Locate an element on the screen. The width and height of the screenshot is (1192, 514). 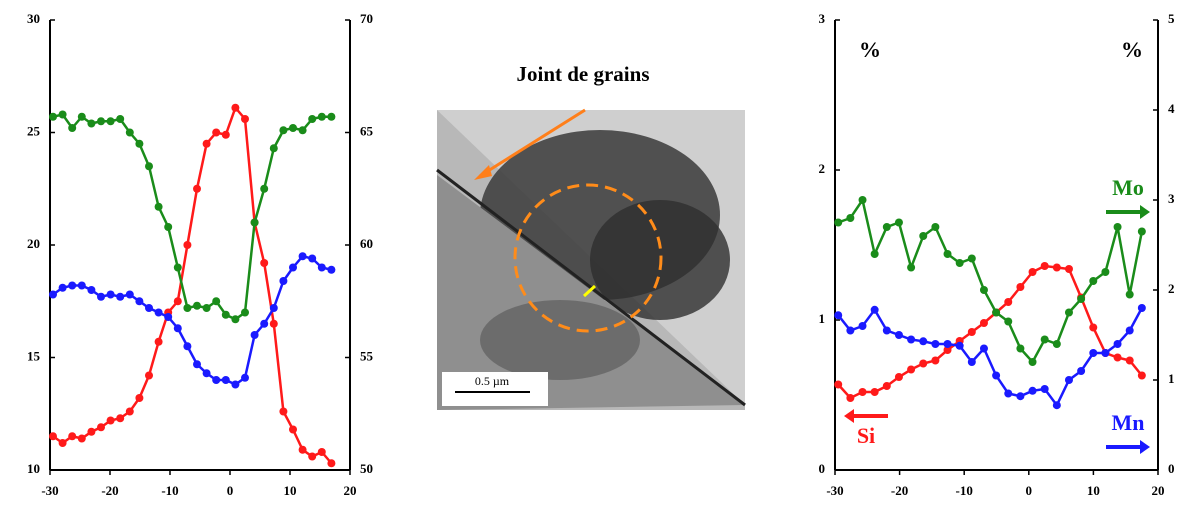
x-tick-label: 20 is located at coordinates (1158, 490).